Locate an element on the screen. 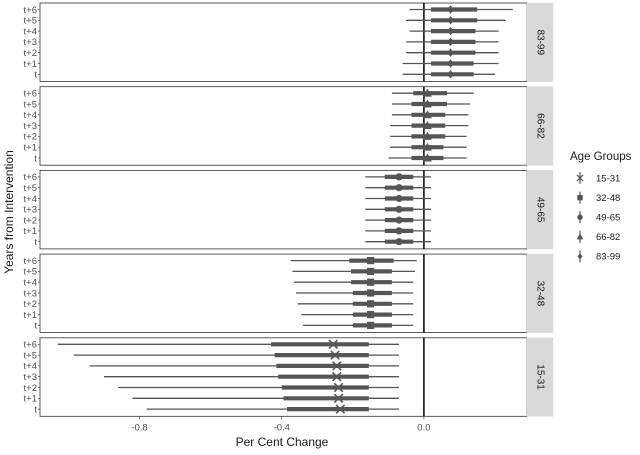  legend-label: 83-99 is located at coordinates (608, 257).